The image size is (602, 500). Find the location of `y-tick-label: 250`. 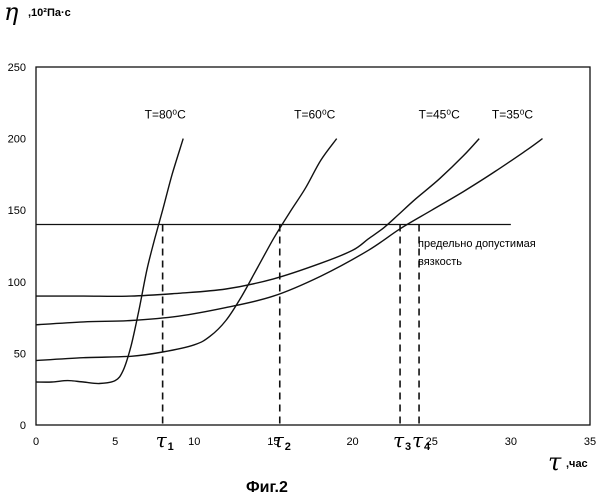

y-tick-label: 250 is located at coordinates (17, 68).